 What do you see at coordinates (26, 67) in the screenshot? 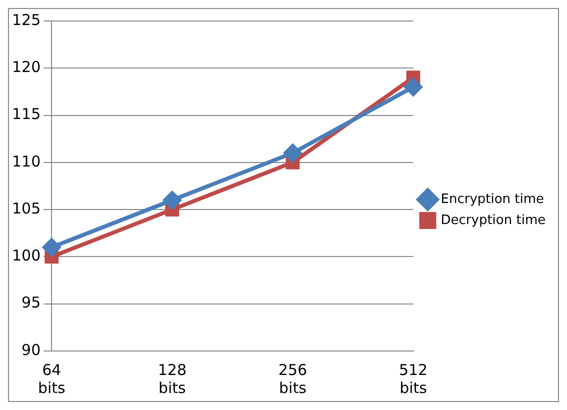
I see `y-tick-label: 120` at bounding box center [26, 67].